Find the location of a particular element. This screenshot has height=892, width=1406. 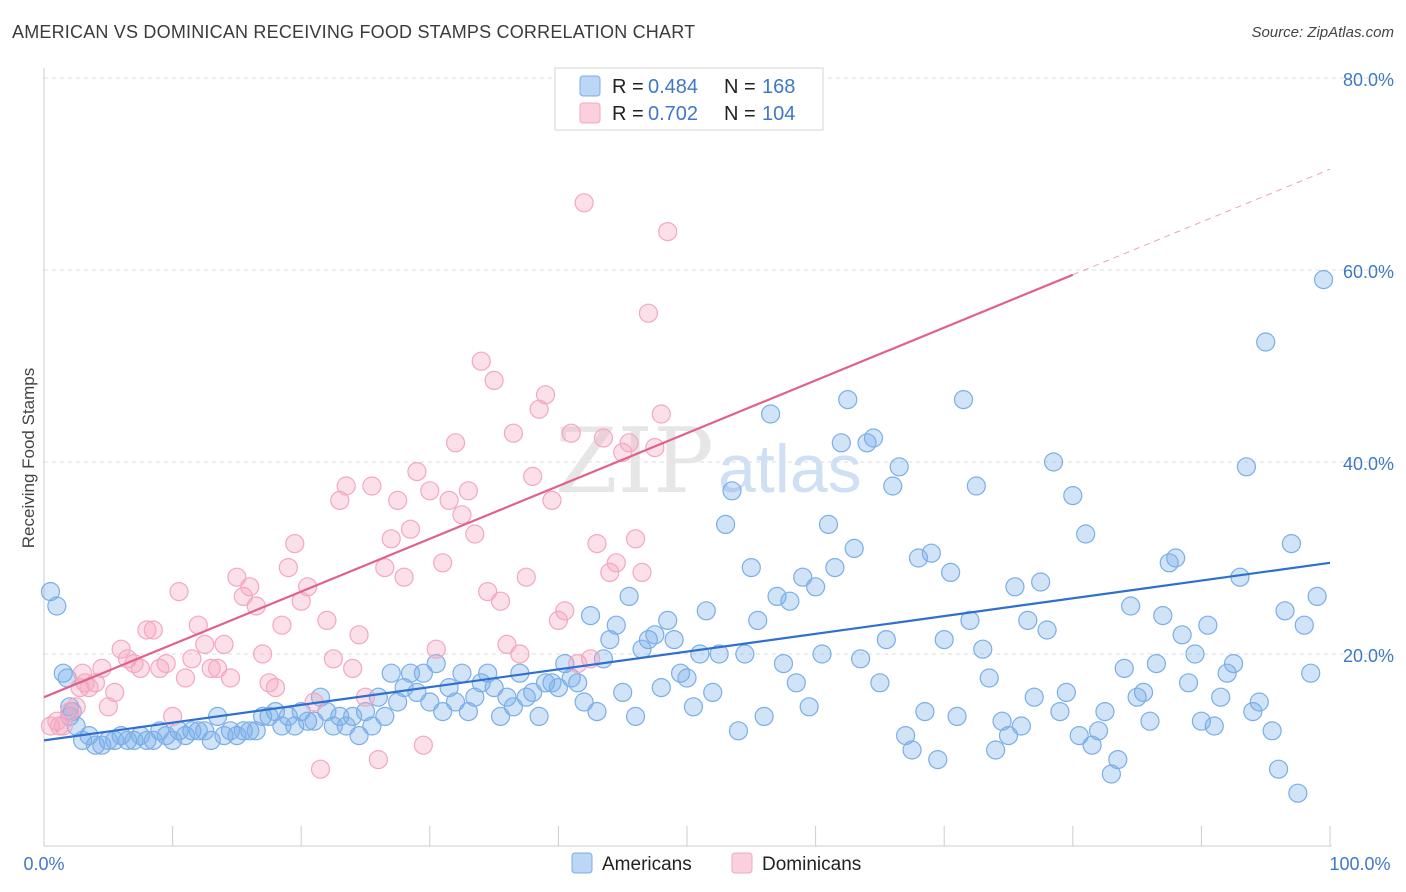

legend-r-label: R = is located at coordinates (628, 87).